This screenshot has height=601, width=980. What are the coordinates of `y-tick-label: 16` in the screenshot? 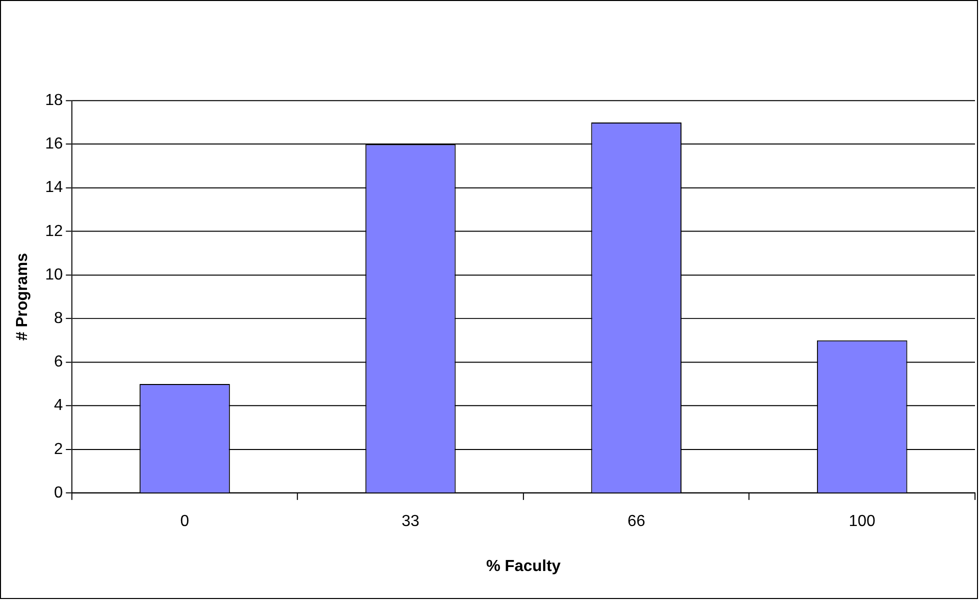 It's located at (54, 144).